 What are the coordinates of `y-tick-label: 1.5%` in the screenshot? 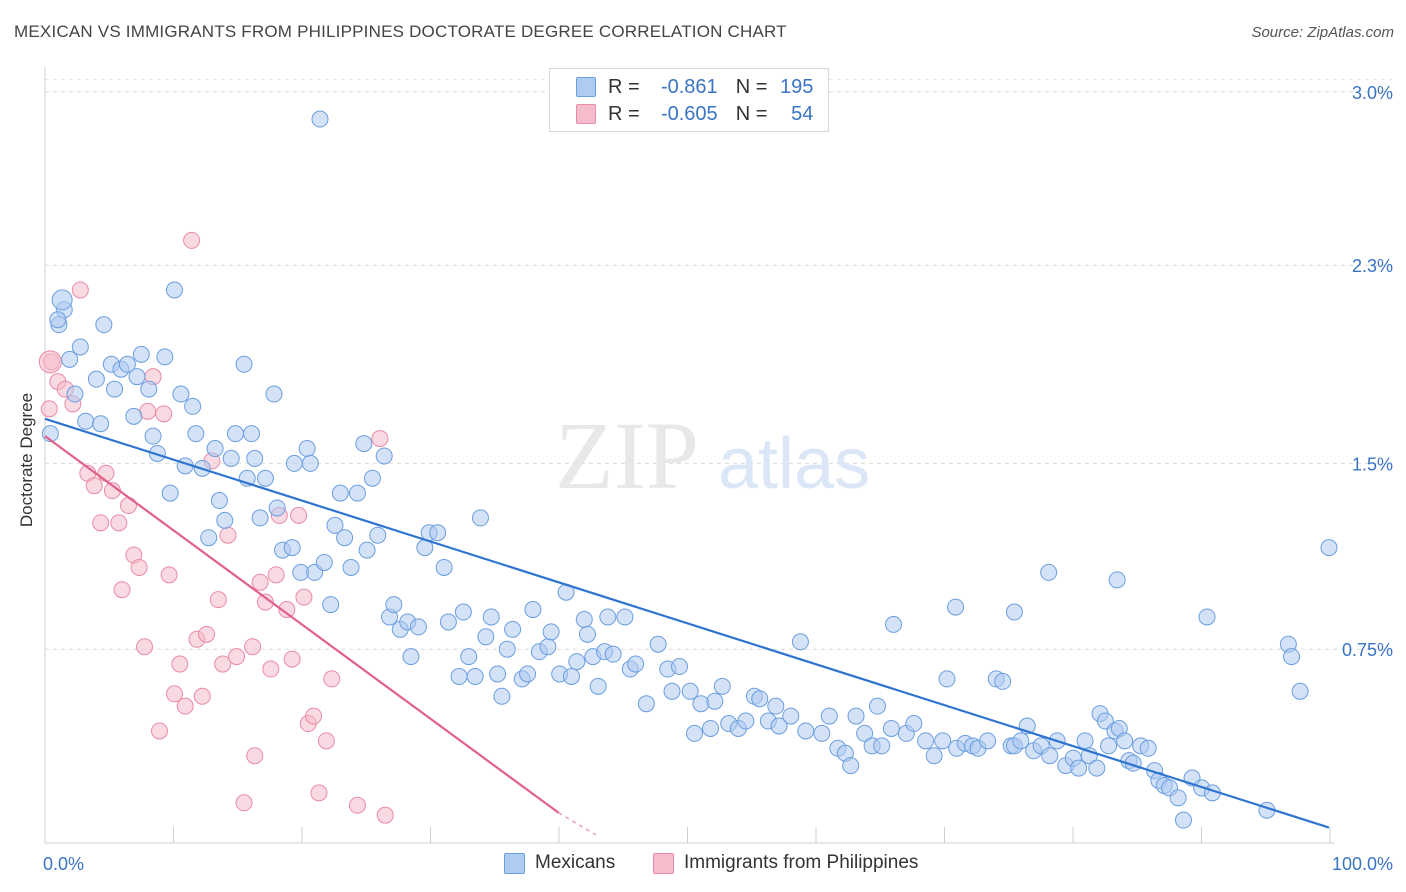 It's located at (1372, 464).